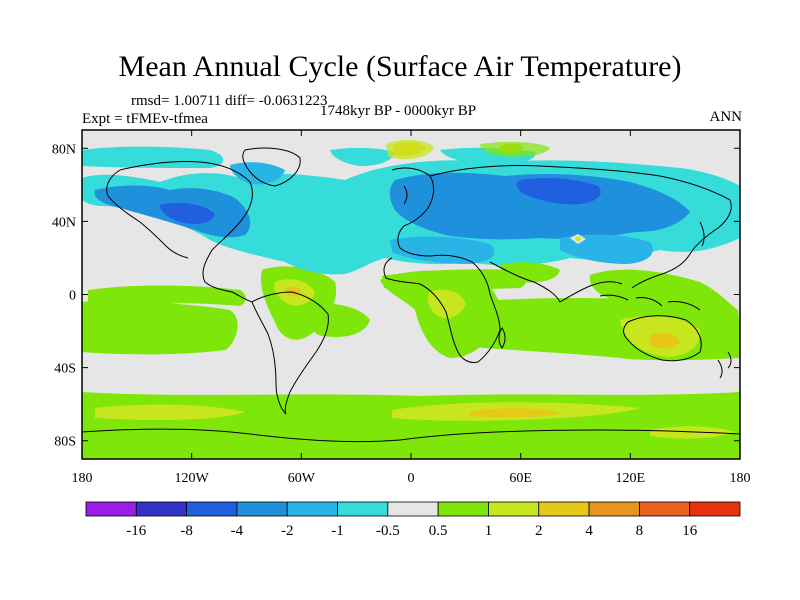 The image size is (800, 600). I want to click on lat-tick-label: 40S, so click(65, 369).